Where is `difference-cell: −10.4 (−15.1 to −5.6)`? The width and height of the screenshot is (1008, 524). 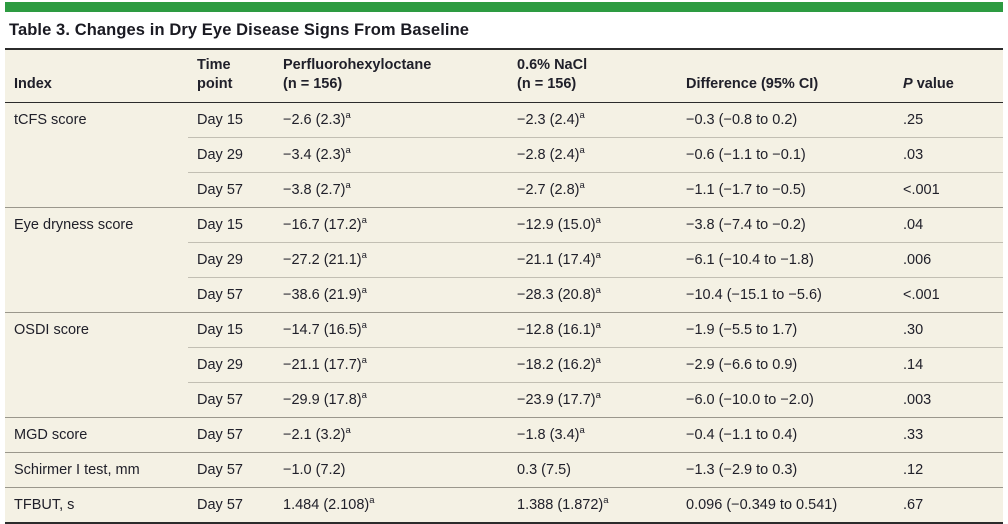
difference-cell: −10.4 (−15.1 to −5.6) is located at coordinates (785, 295).